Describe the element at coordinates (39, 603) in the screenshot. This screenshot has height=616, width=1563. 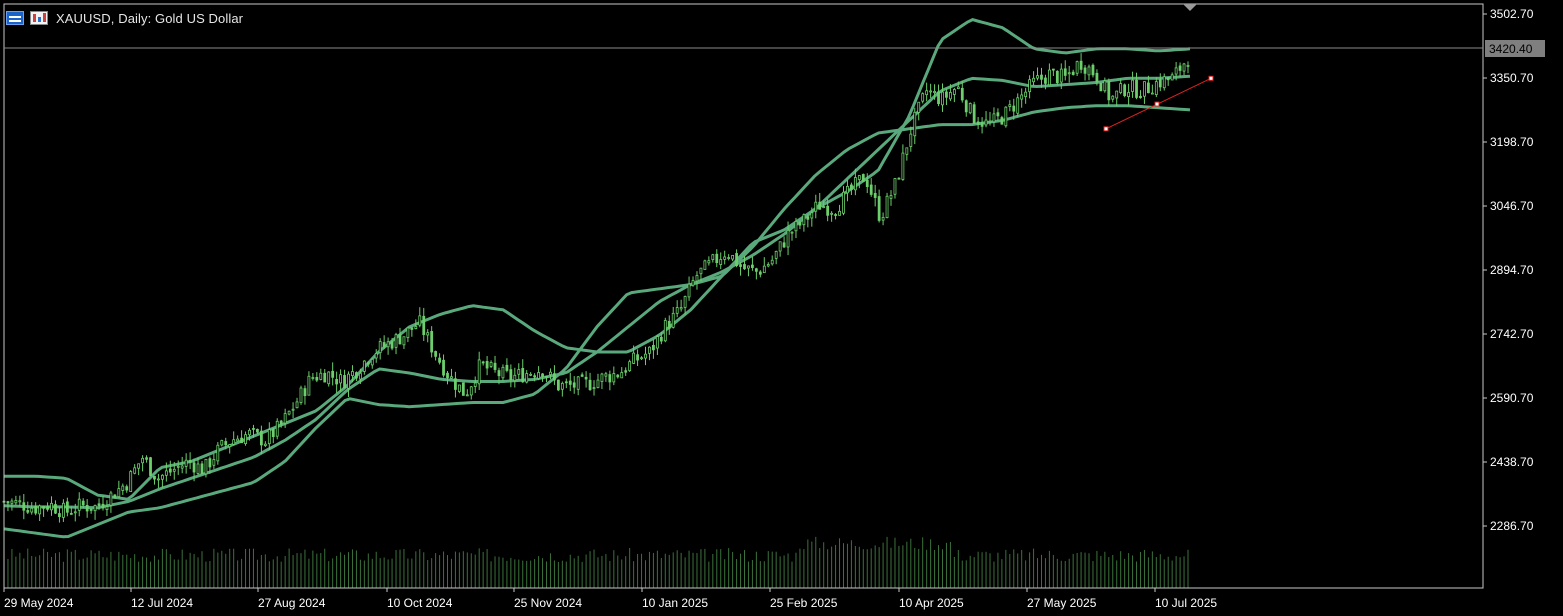
I see `x-tick-label: 29 May 2024` at that location.